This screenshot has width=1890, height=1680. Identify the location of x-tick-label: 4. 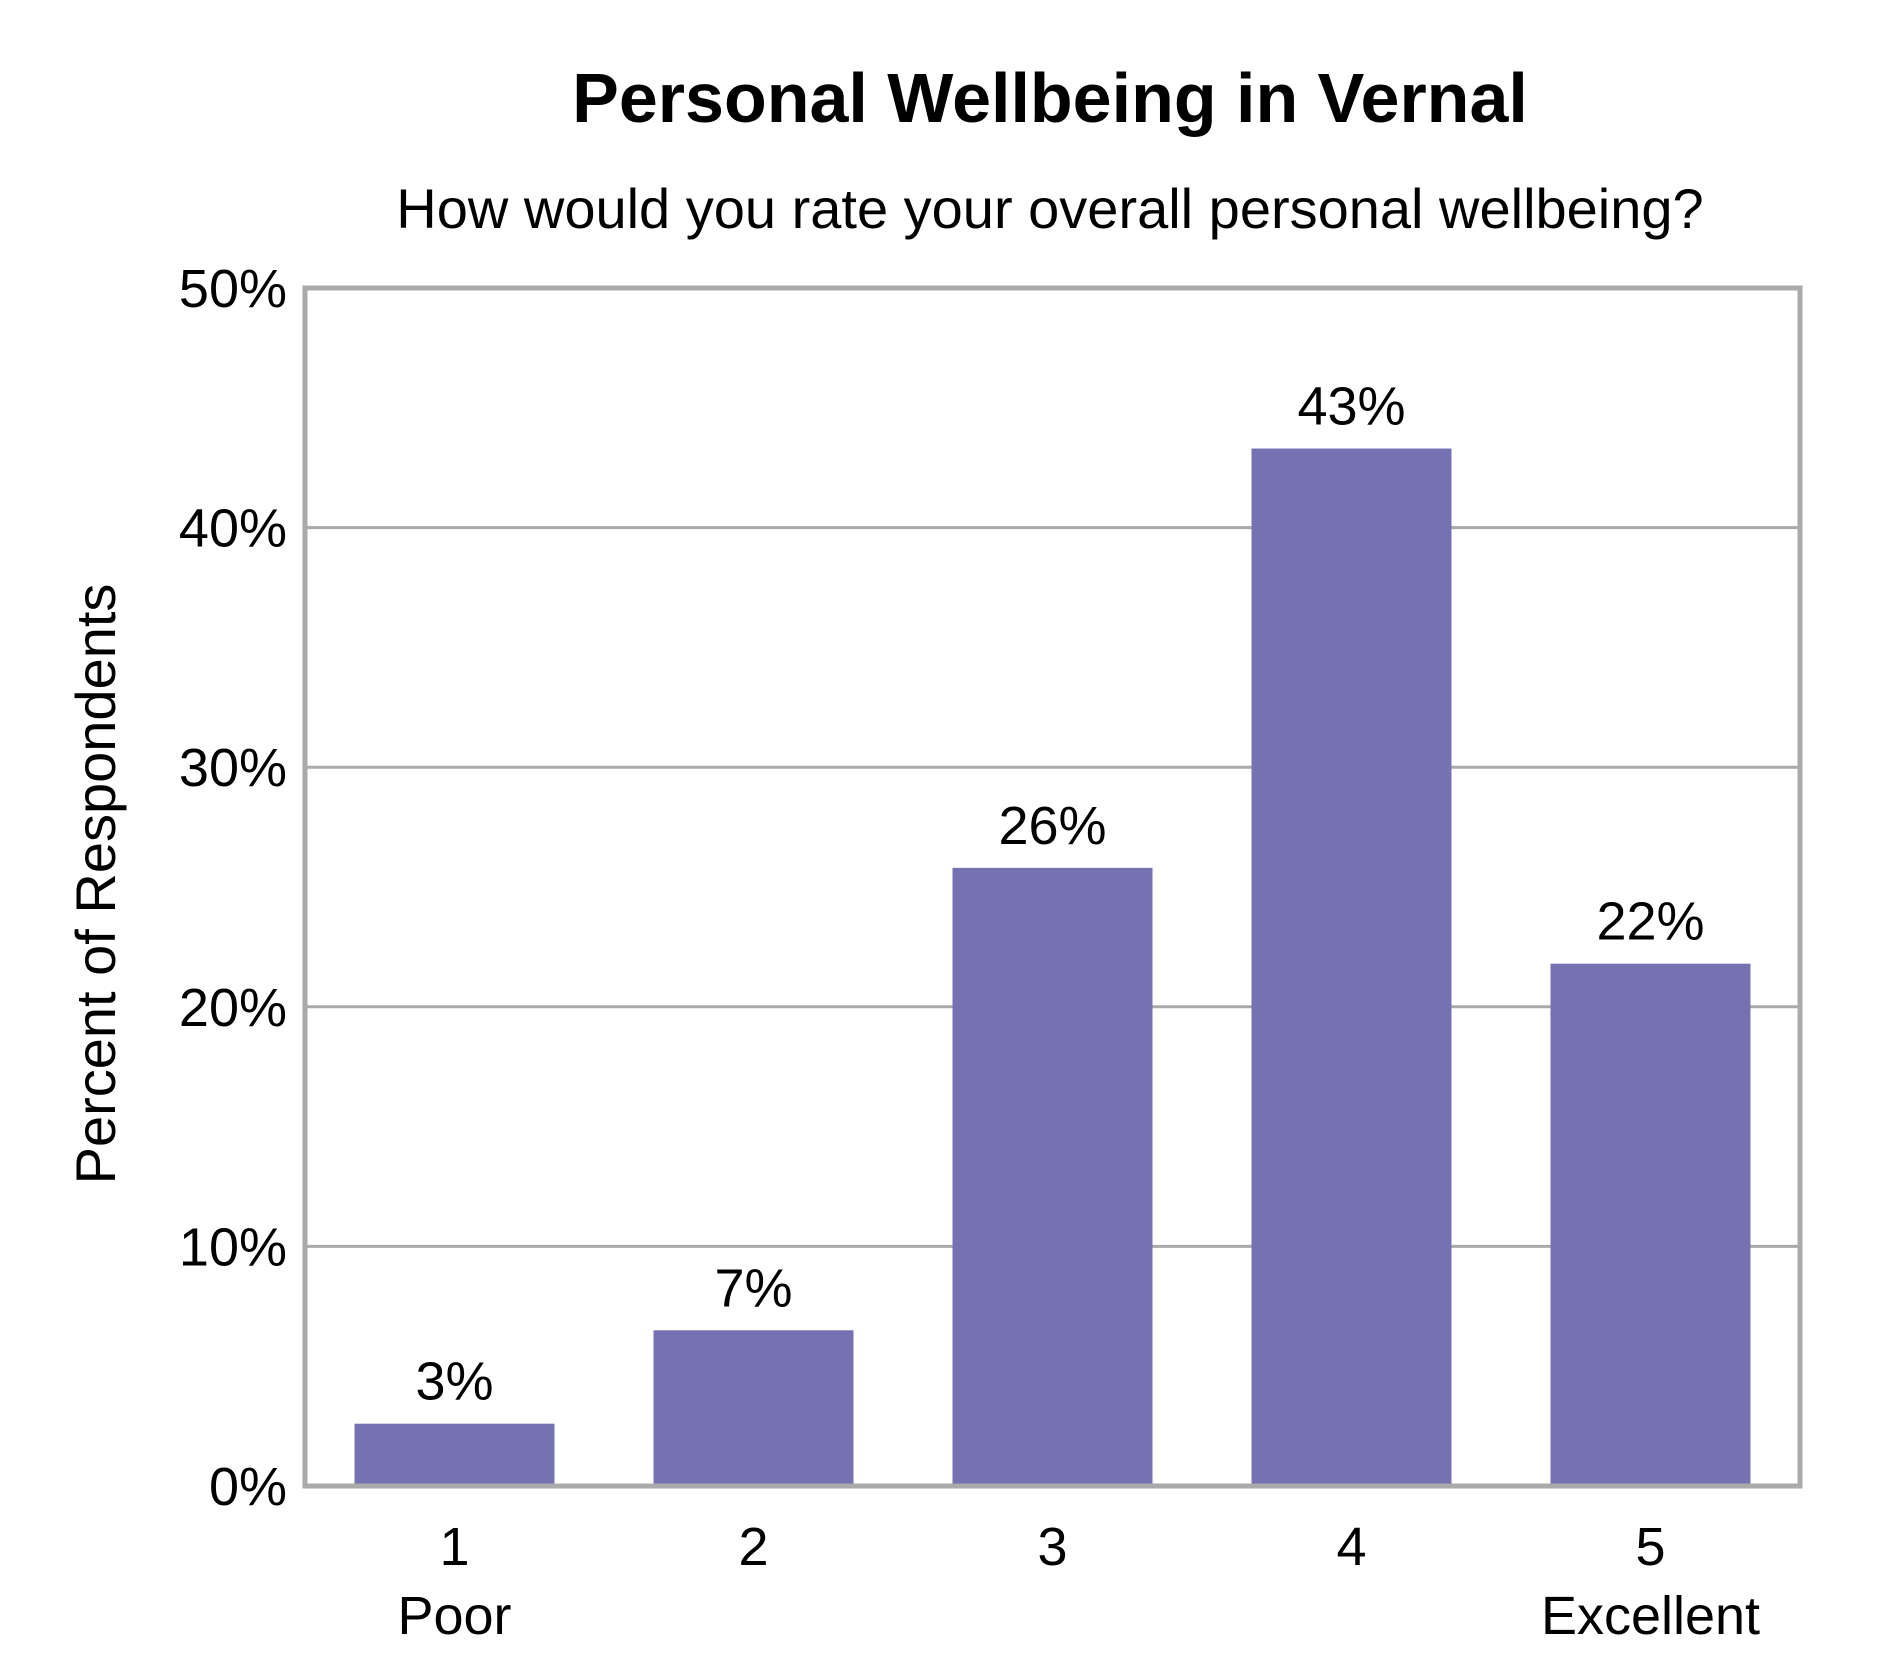
(1351, 1547).